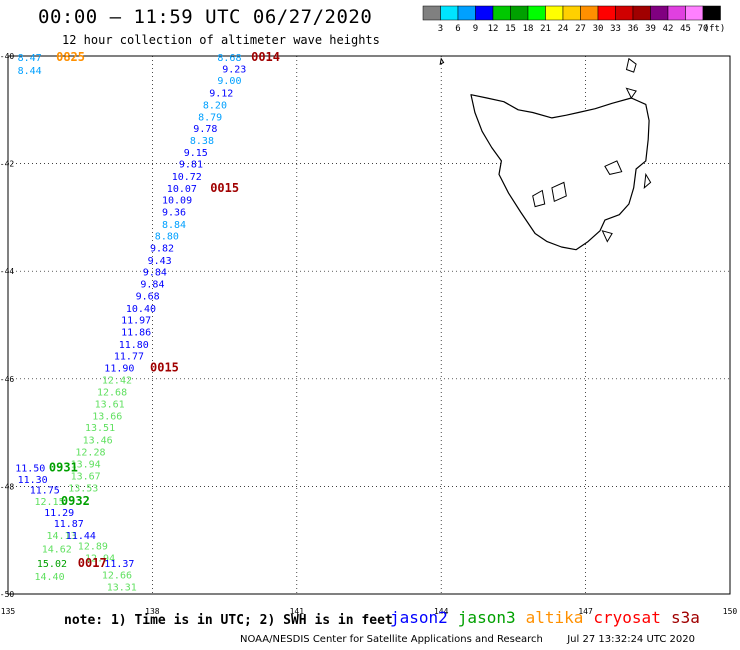  I want to click on longitude-tick-label: 135, so click(8, 611).